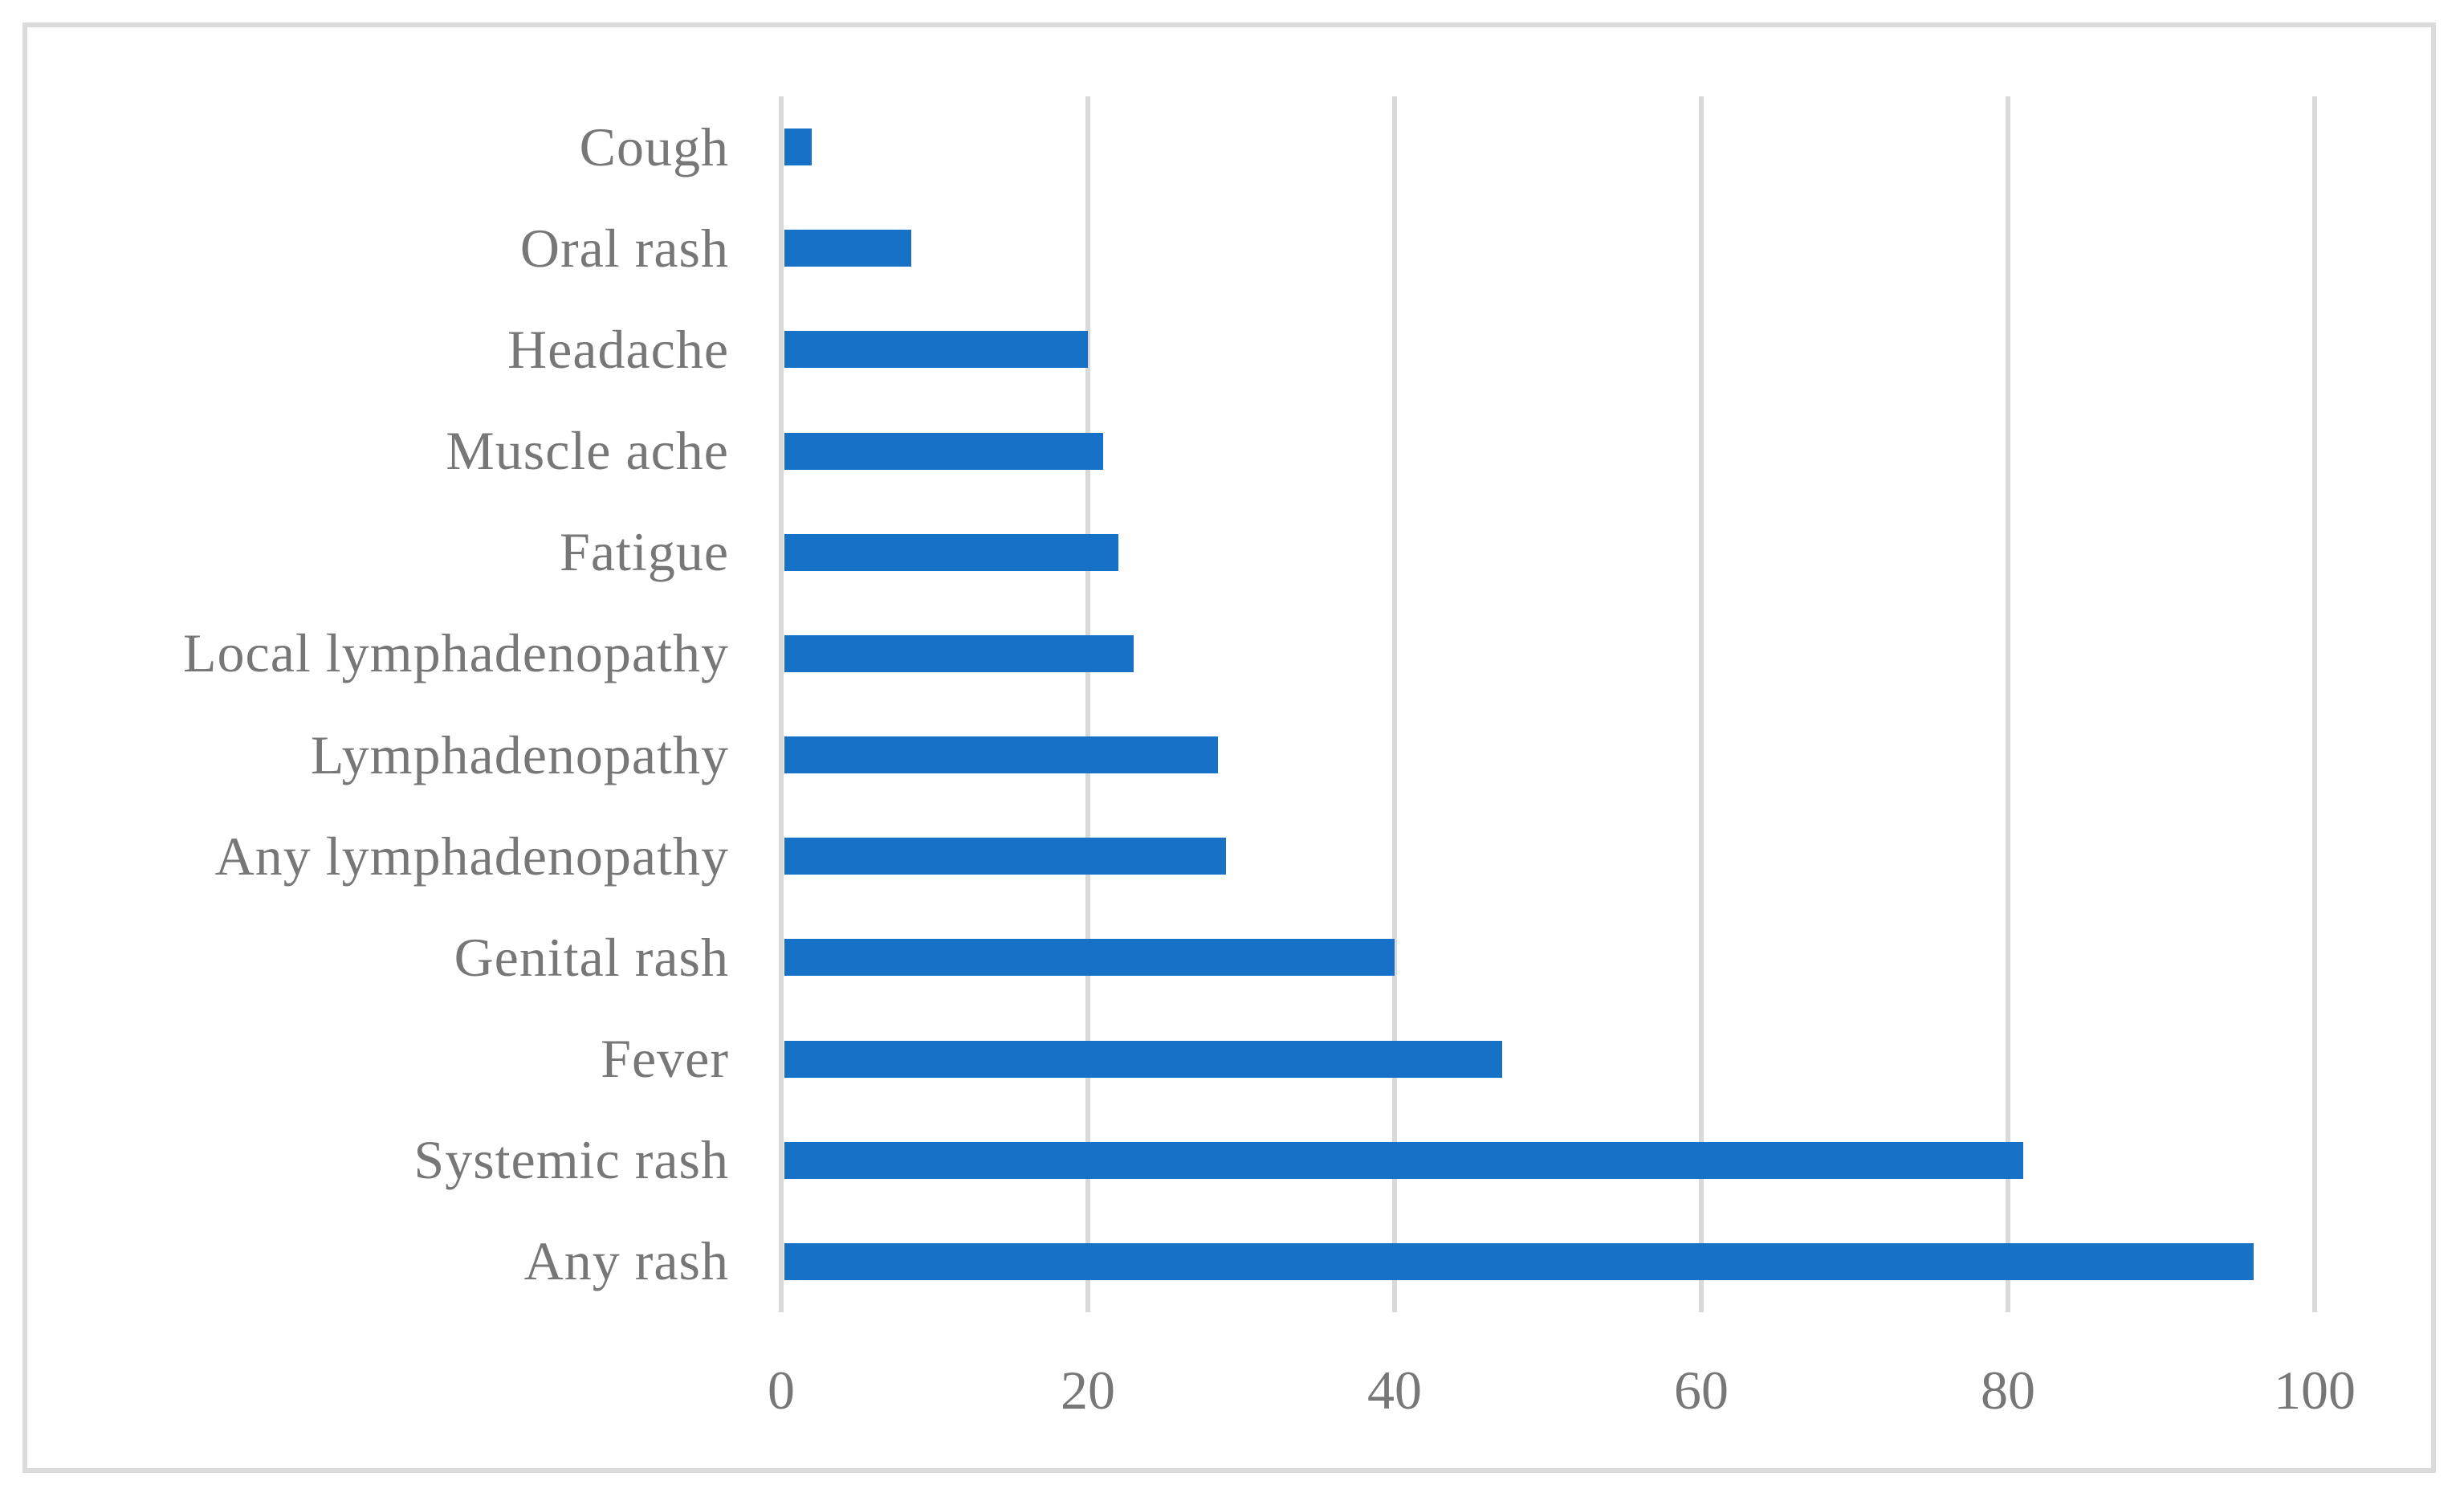 This screenshot has width=2464, height=1501. Describe the element at coordinates (798, 147) in the screenshot. I see `bar-cough` at that location.